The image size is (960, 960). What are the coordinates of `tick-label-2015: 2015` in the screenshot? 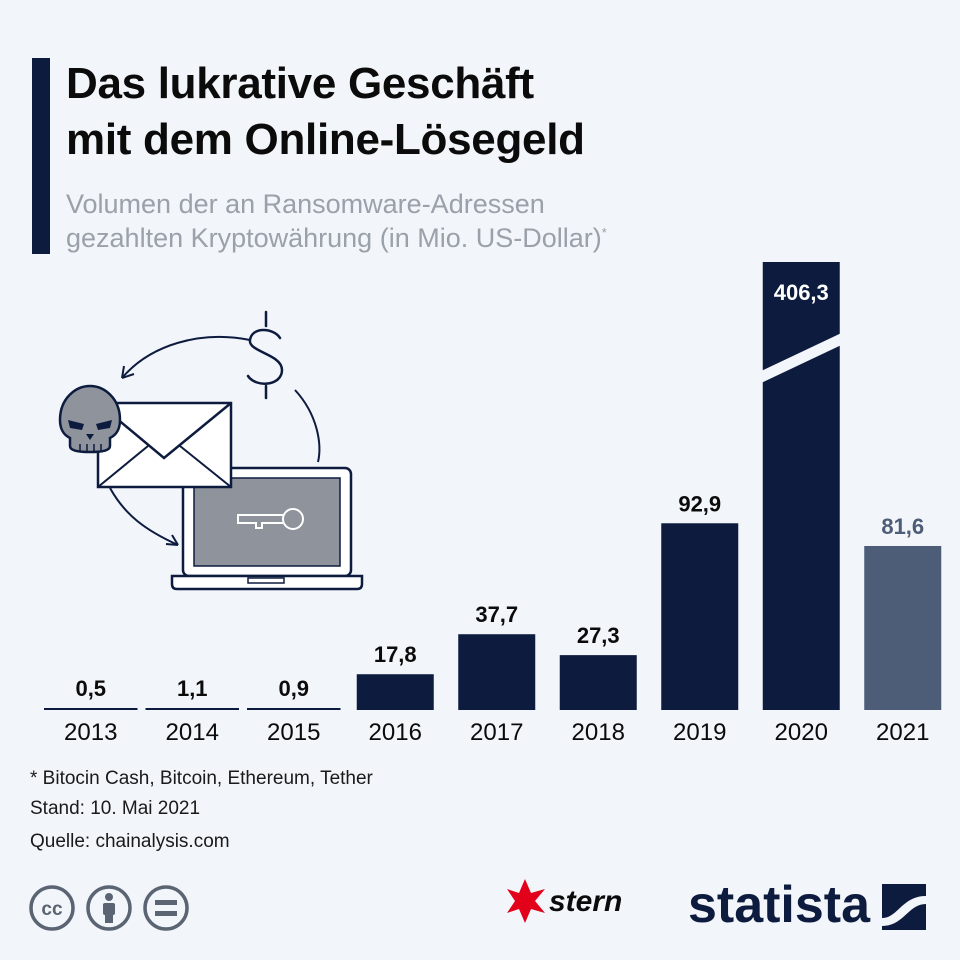 It's located at (293, 732).